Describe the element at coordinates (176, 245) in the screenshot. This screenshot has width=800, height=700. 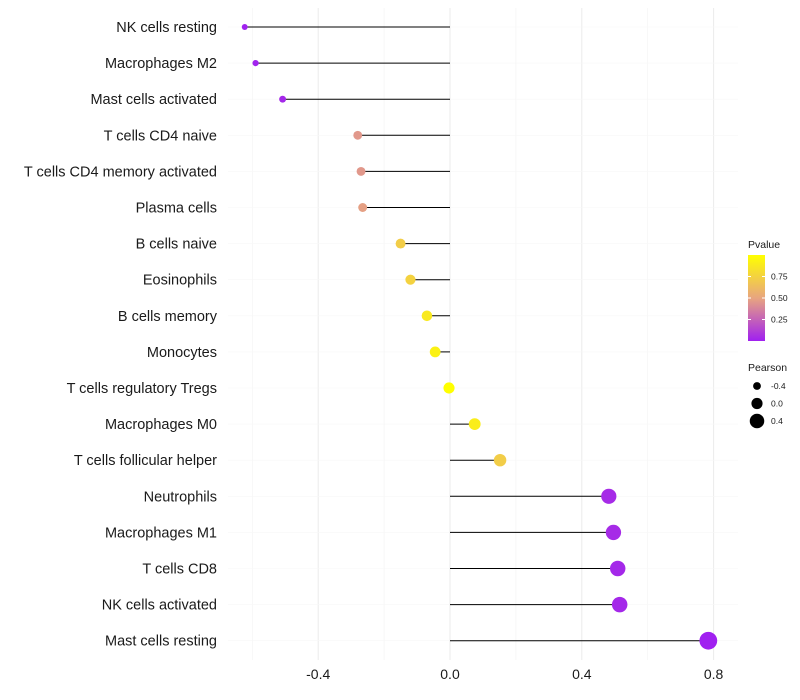
I see `category-label: B cells naive` at that location.